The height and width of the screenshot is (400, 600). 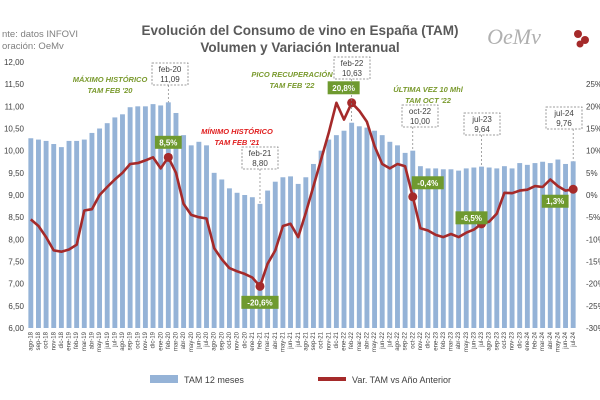 What do you see at coordinates (558, 341) in the screenshot?
I see `x-tick-label: may-24` at bounding box center [558, 341].